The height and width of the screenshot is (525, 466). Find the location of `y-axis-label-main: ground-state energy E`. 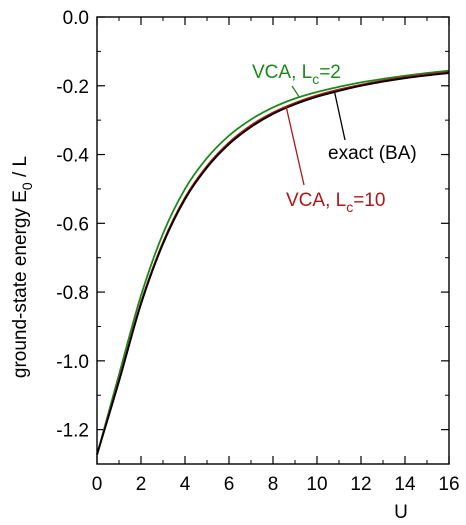

y-axis-label-main: ground-state energy E is located at coordinates (20, 284).